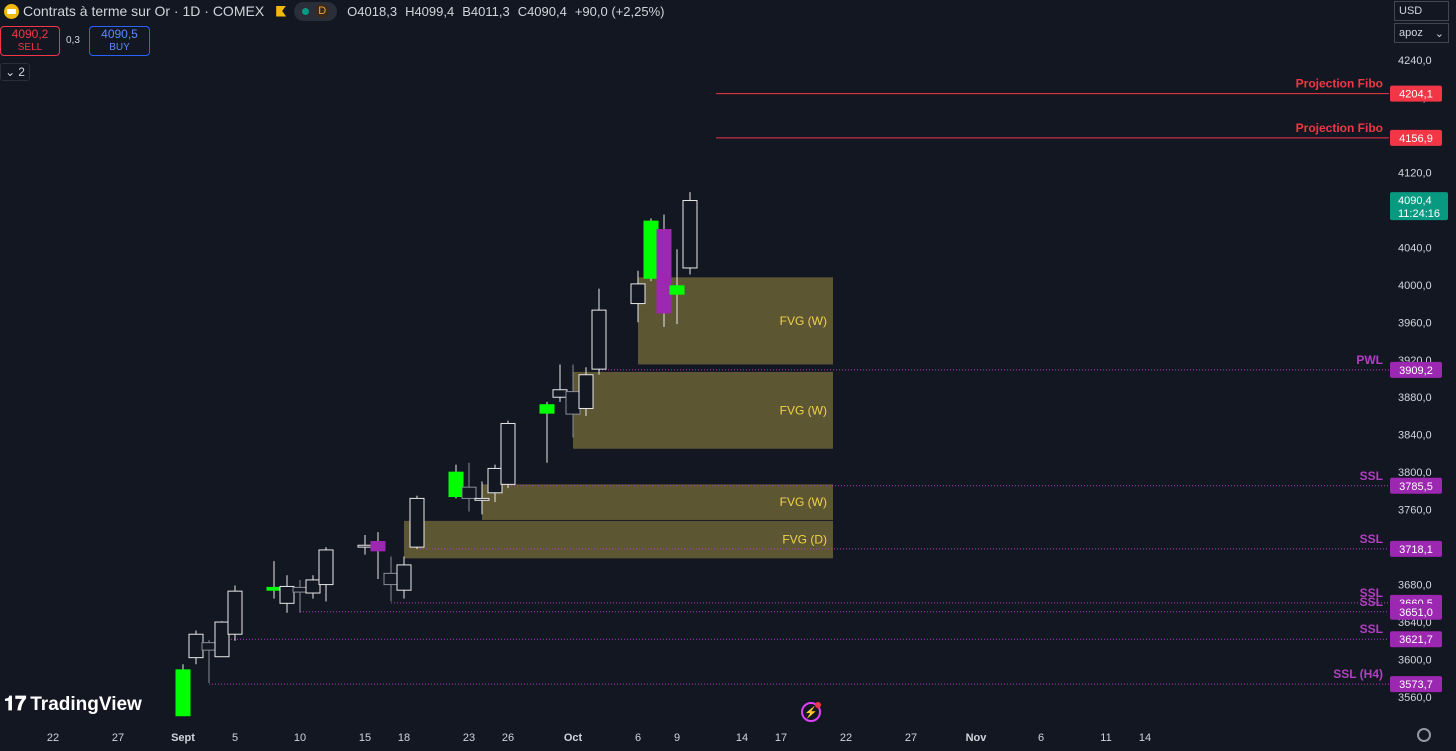  What do you see at coordinates (21, 72) in the screenshot?
I see `indicator-count: 2` at bounding box center [21, 72].